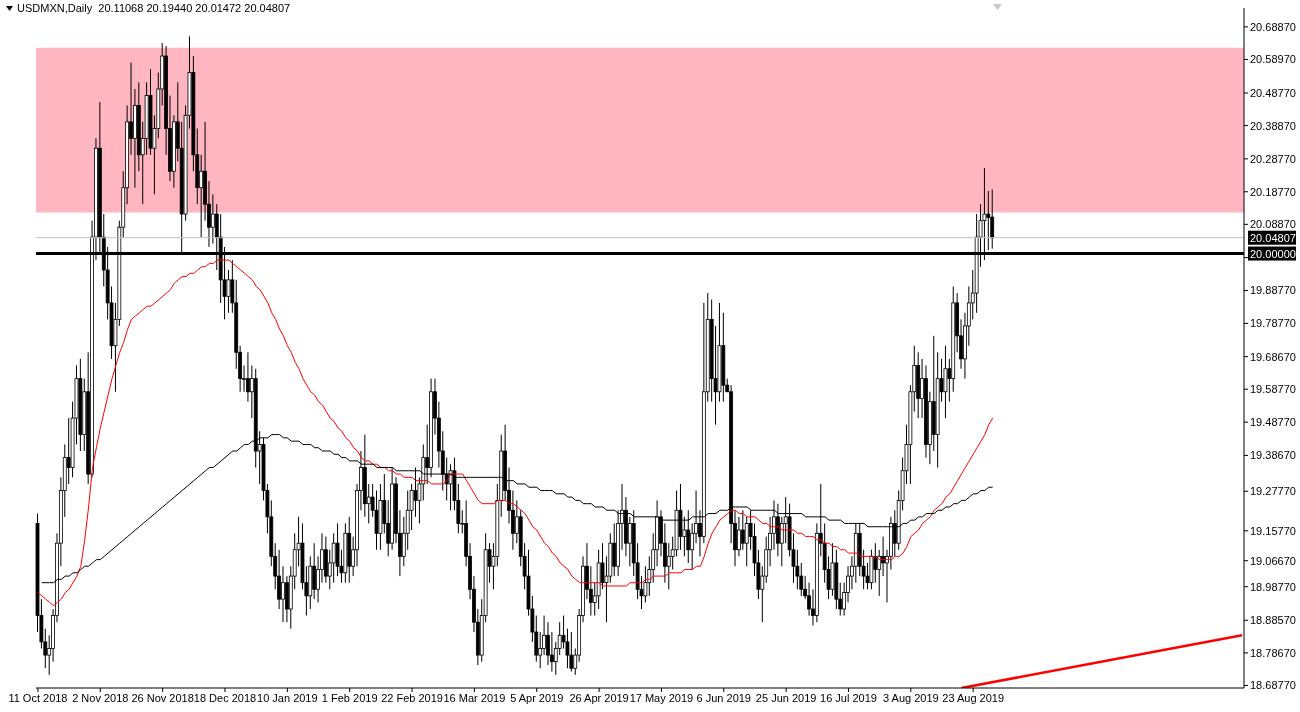 The image size is (1300, 712). What do you see at coordinates (1273, 586) in the screenshot?
I see `y-tick-label: 18.98770` at bounding box center [1273, 586].